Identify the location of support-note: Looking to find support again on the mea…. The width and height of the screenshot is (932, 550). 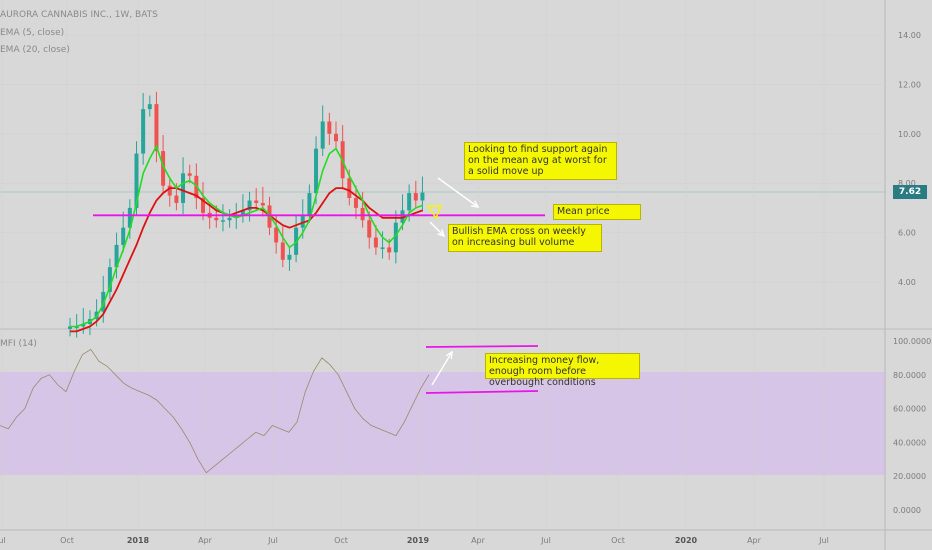
(540, 161).